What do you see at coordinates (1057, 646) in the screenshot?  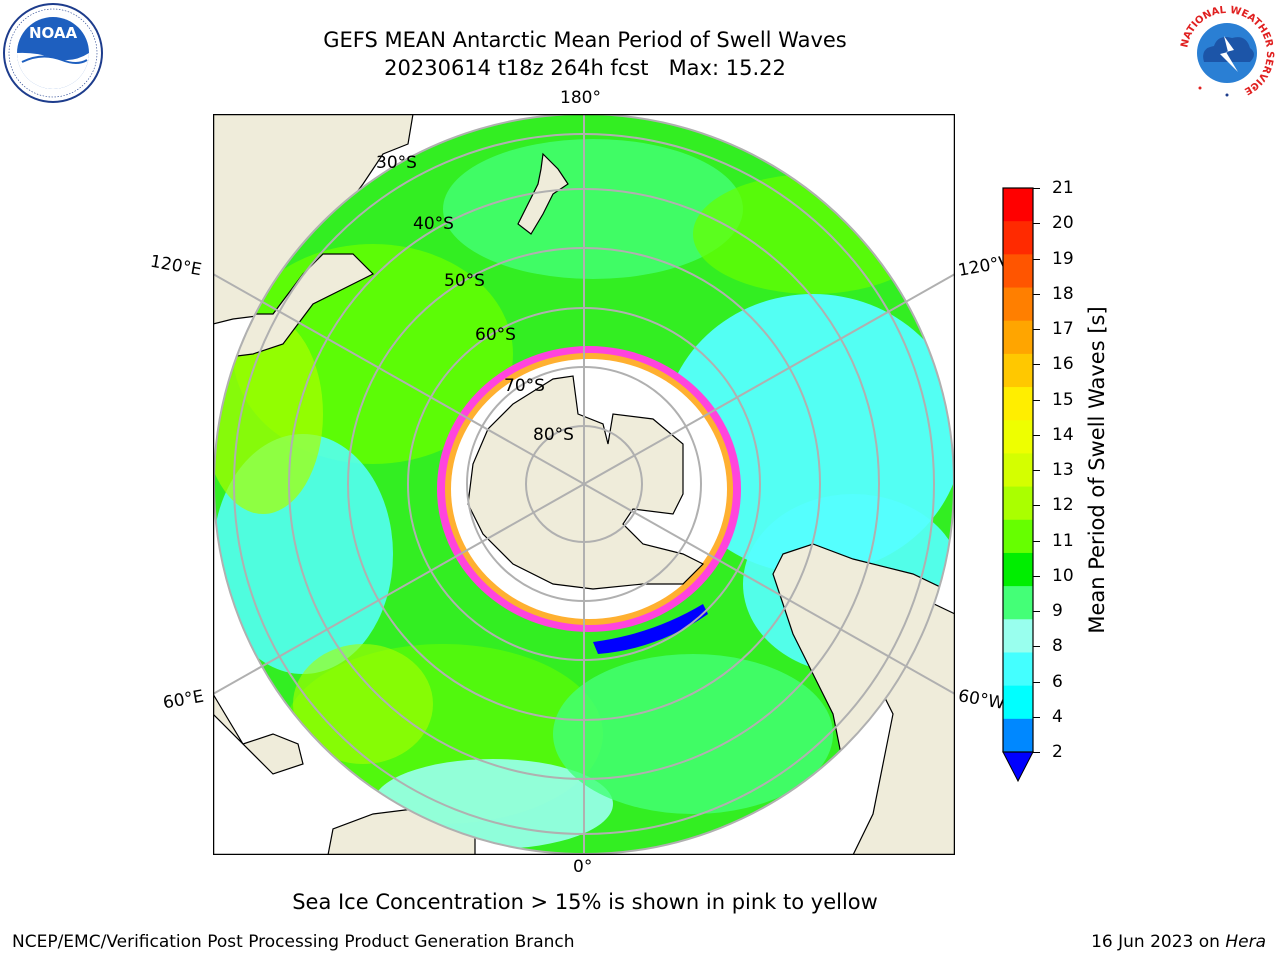 I see `colorbar-tick-label: 8` at bounding box center [1057, 646].